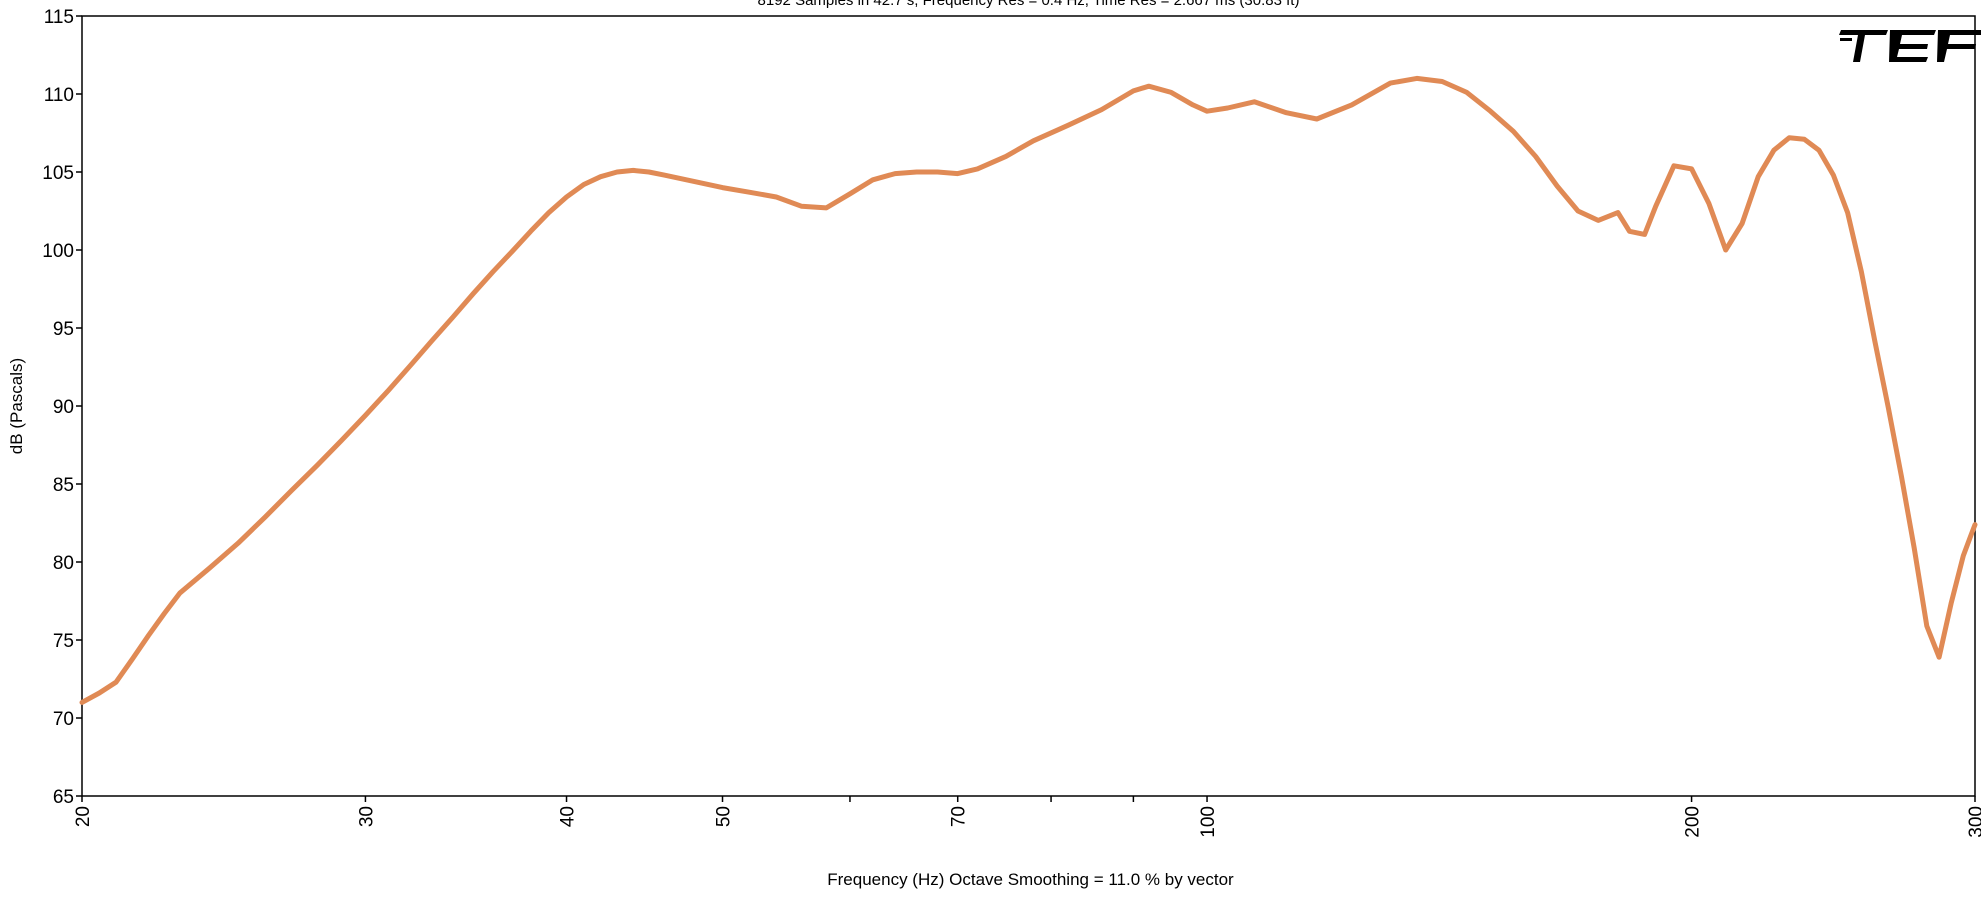 This screenshot has height=899, width=1981. I want to click on x-tick-label: 200, so click(1693, 822).